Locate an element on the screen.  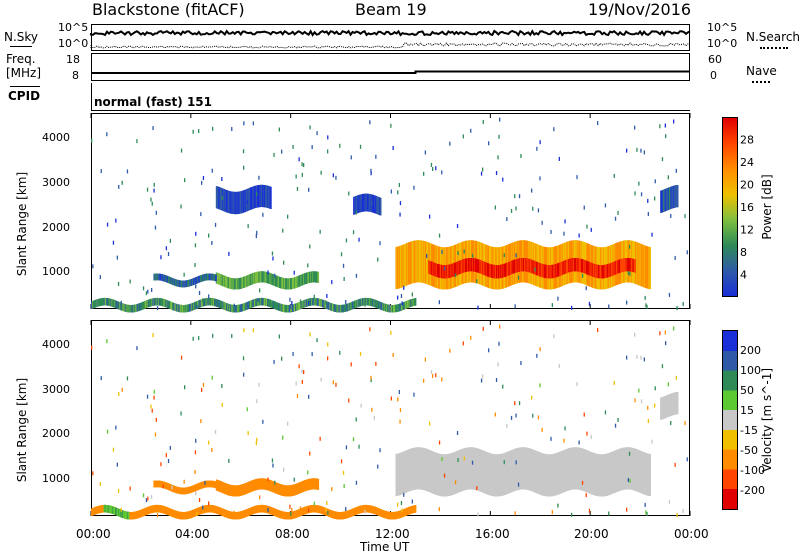
date-title: 19/Nov/2016 is located at coordinates (640, 9).